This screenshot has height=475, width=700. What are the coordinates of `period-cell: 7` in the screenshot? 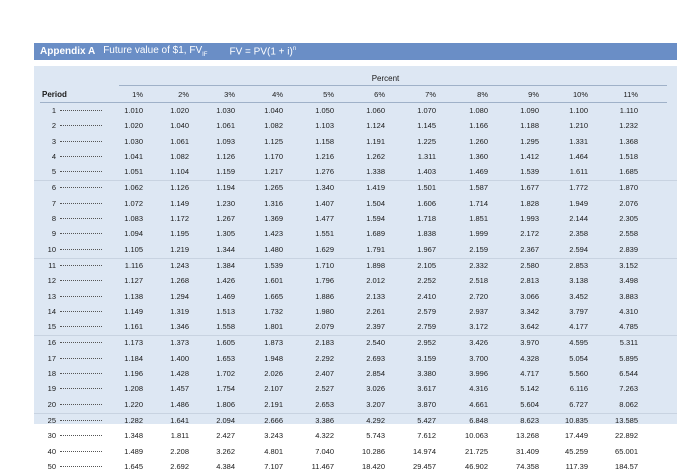 It's located at (53, 203).